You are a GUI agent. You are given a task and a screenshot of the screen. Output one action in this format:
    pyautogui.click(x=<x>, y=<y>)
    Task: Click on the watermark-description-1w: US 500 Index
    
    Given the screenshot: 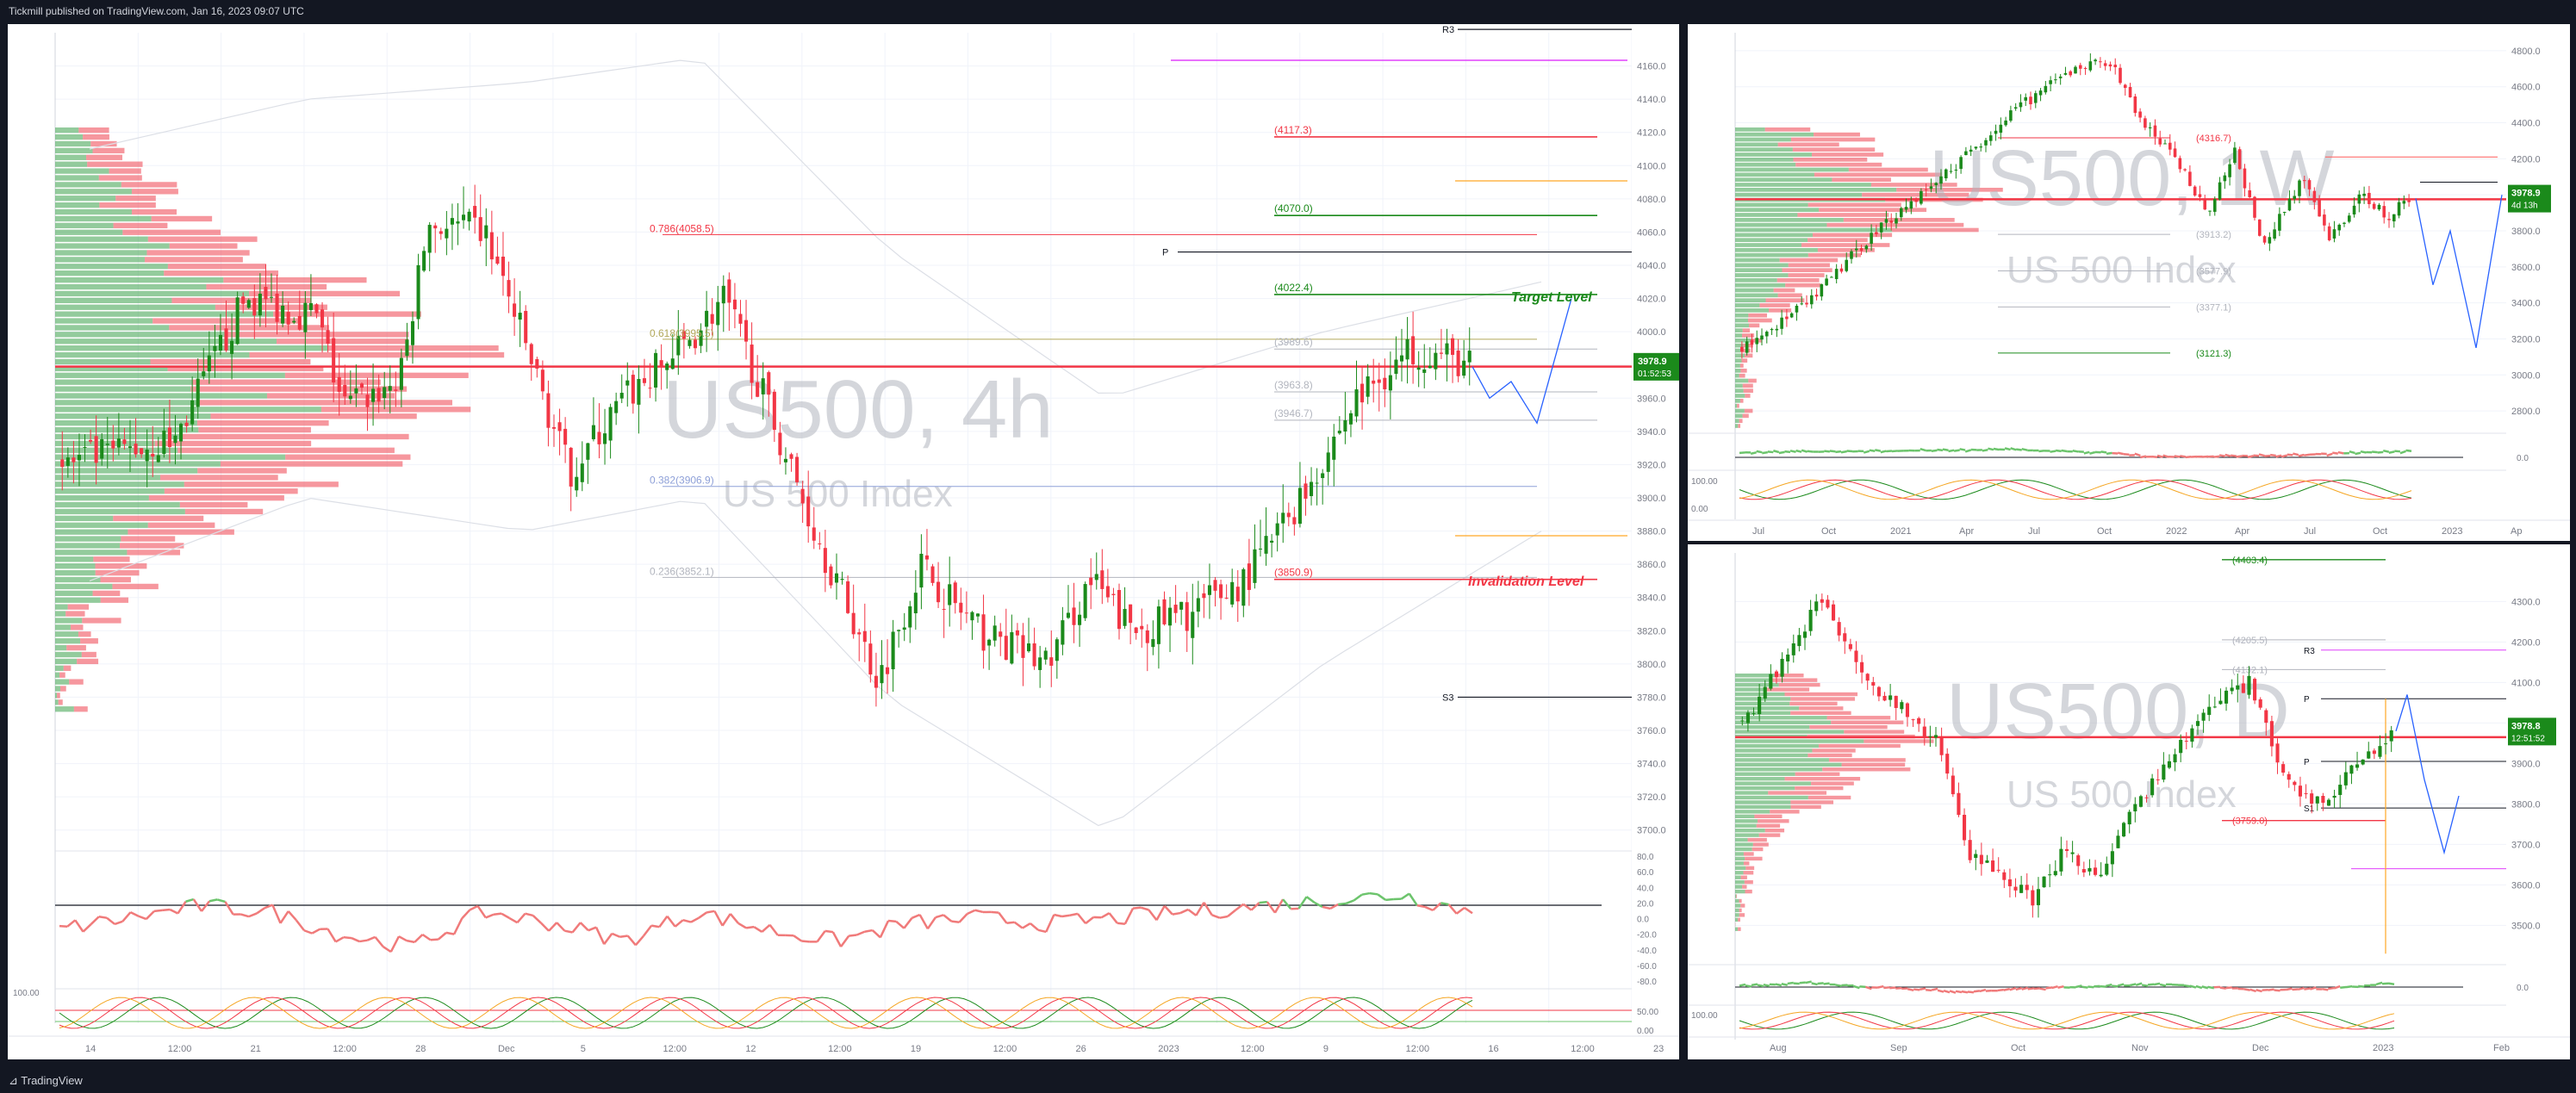 What is the action you would take?
    pyautogui.click(x=2122, y=270)
    